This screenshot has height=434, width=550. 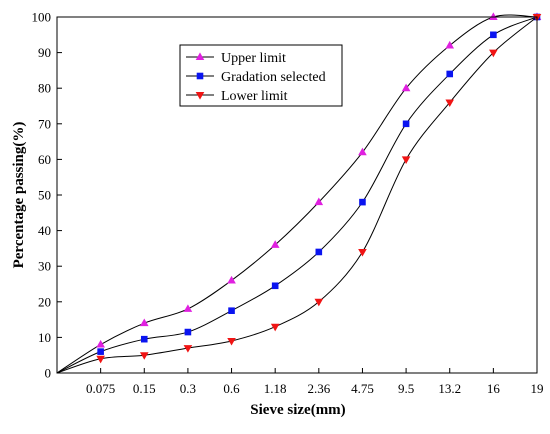 What do you see at coordinates (449, 388) in the screenshot?
I see `x-tick-label: 13.2` at bounding box center [449, 388].